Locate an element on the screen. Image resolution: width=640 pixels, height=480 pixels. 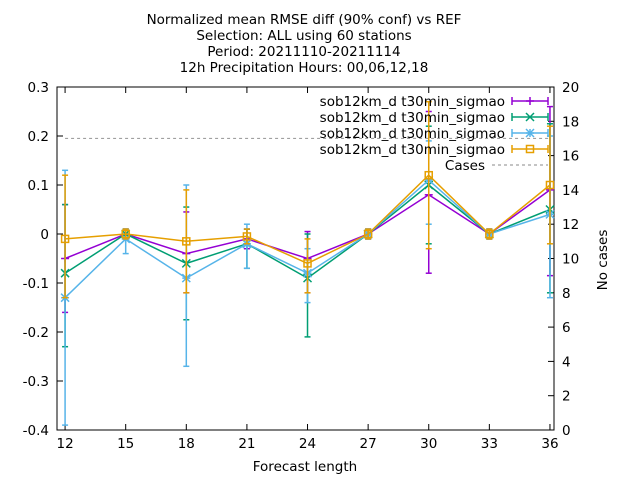
x-tick-label: 12 is located at coordinates (64, 444).